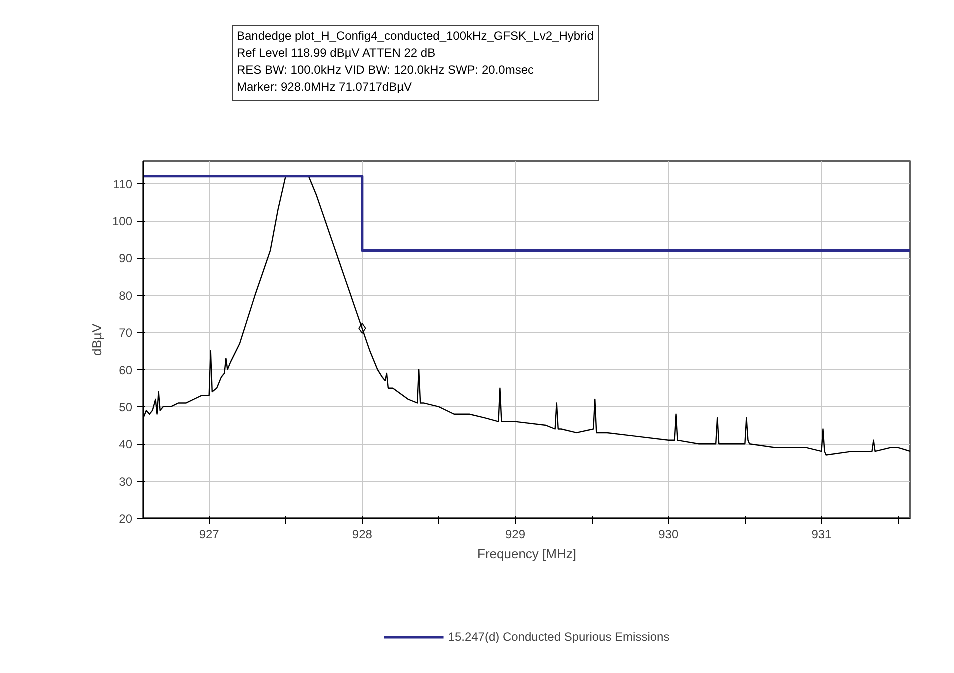  I want to click on y-tick-label: 30, so click(126, 481).